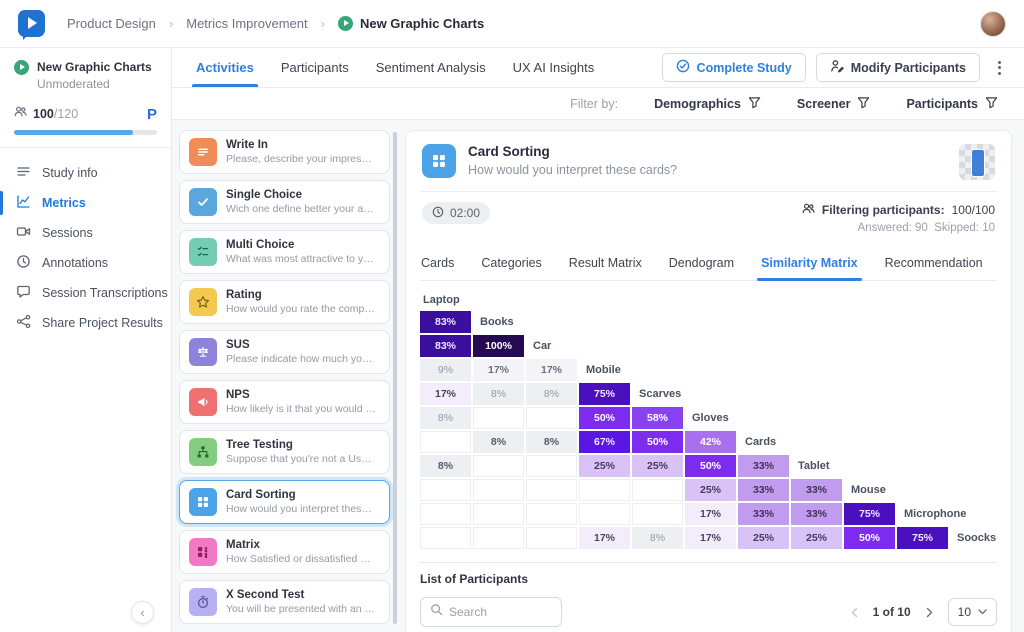  What do you see at coordinates (982, 612) in the screenshot?
I see `chevron-down-icon` at bounding box center [982, 612].